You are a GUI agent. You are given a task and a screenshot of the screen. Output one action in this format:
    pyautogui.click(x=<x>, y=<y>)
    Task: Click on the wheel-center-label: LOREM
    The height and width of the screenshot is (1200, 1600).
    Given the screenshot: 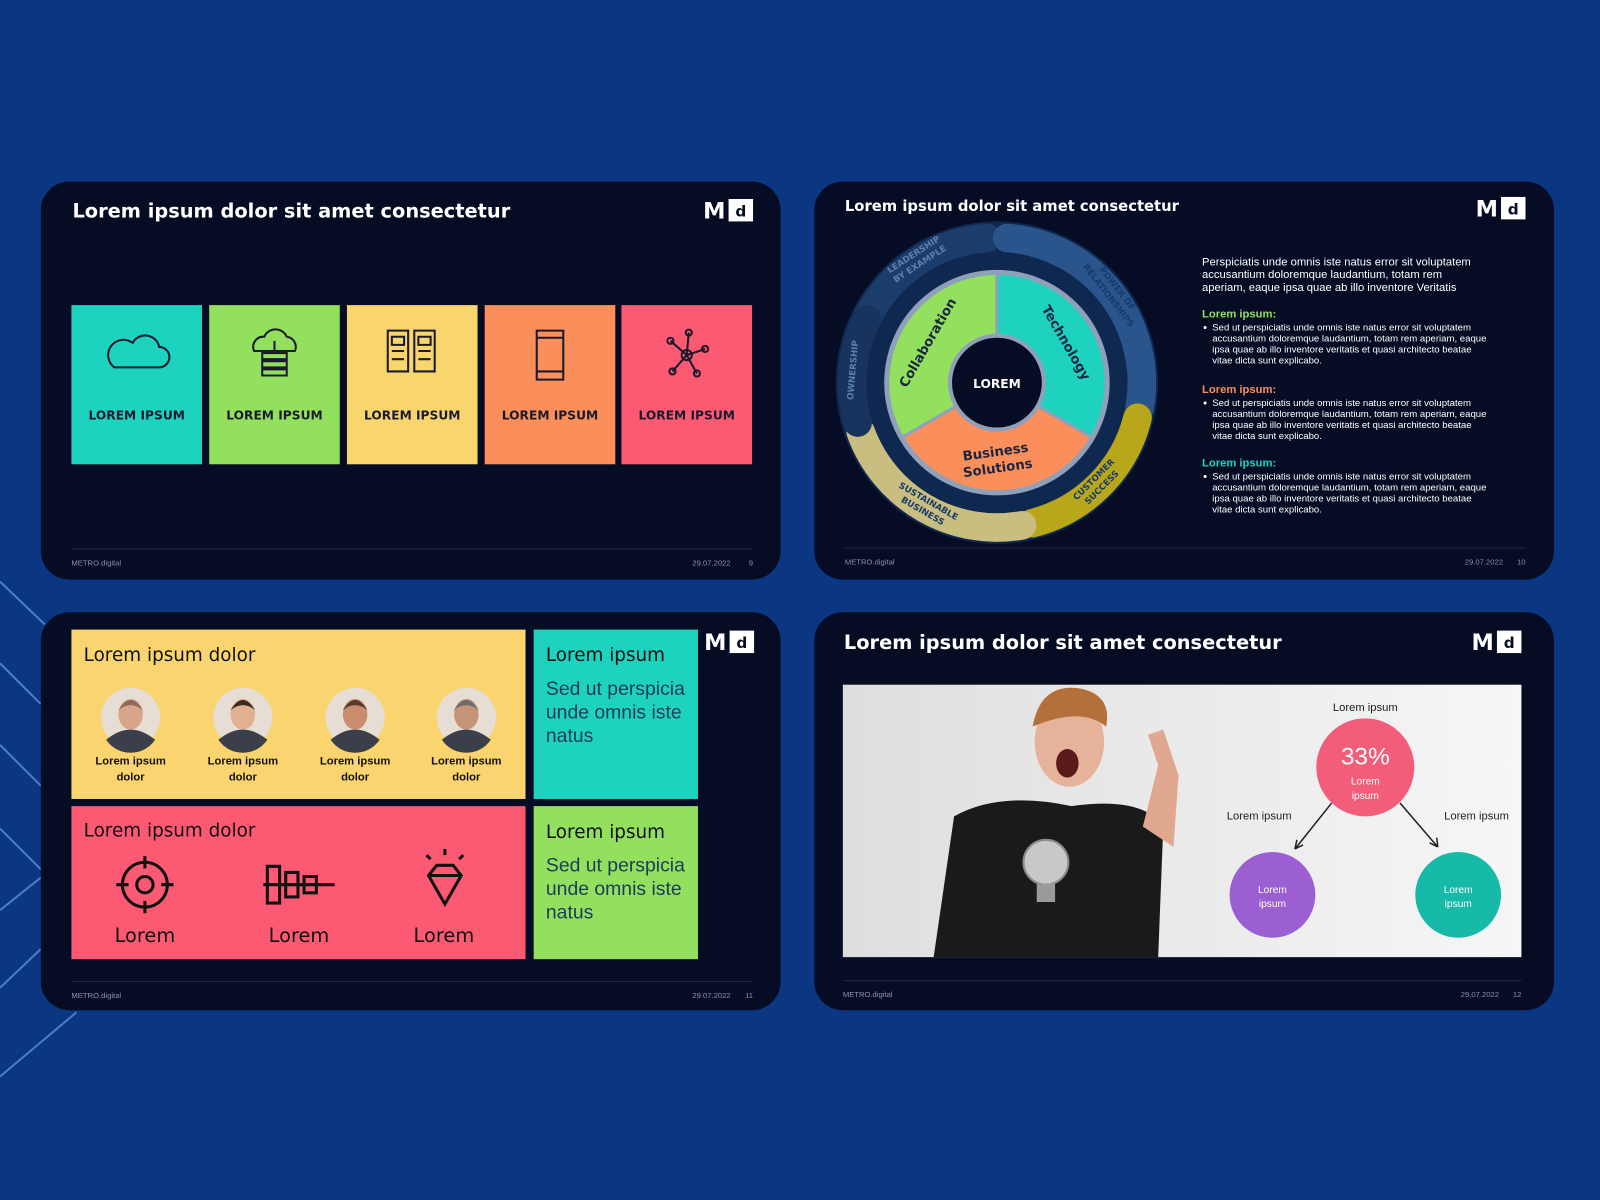 What is the action you would take?
    pyautogui.click(x=997, y=384)
    